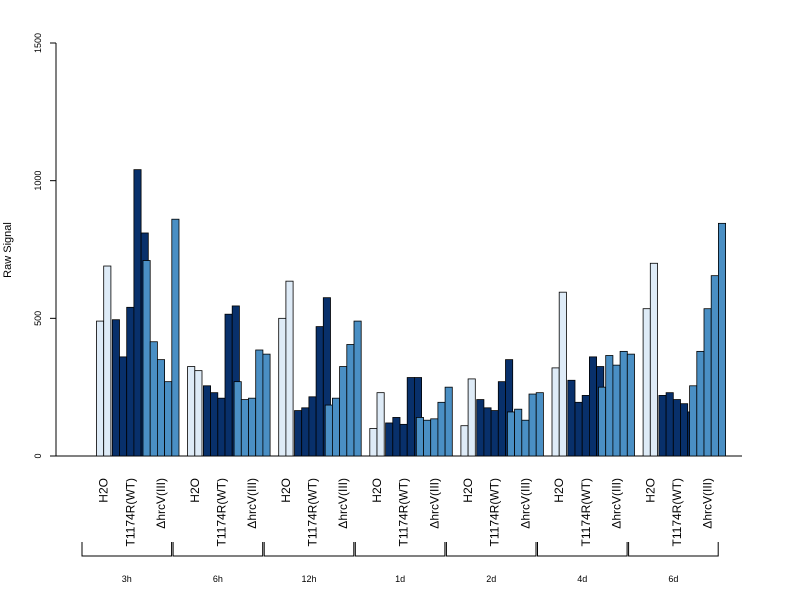 The image size is (800, 600). What do you see at coordinates (195, 490) in the screenshot?
I see `x-label-6h-h2o: H2O` at bounding box center [195, 490].